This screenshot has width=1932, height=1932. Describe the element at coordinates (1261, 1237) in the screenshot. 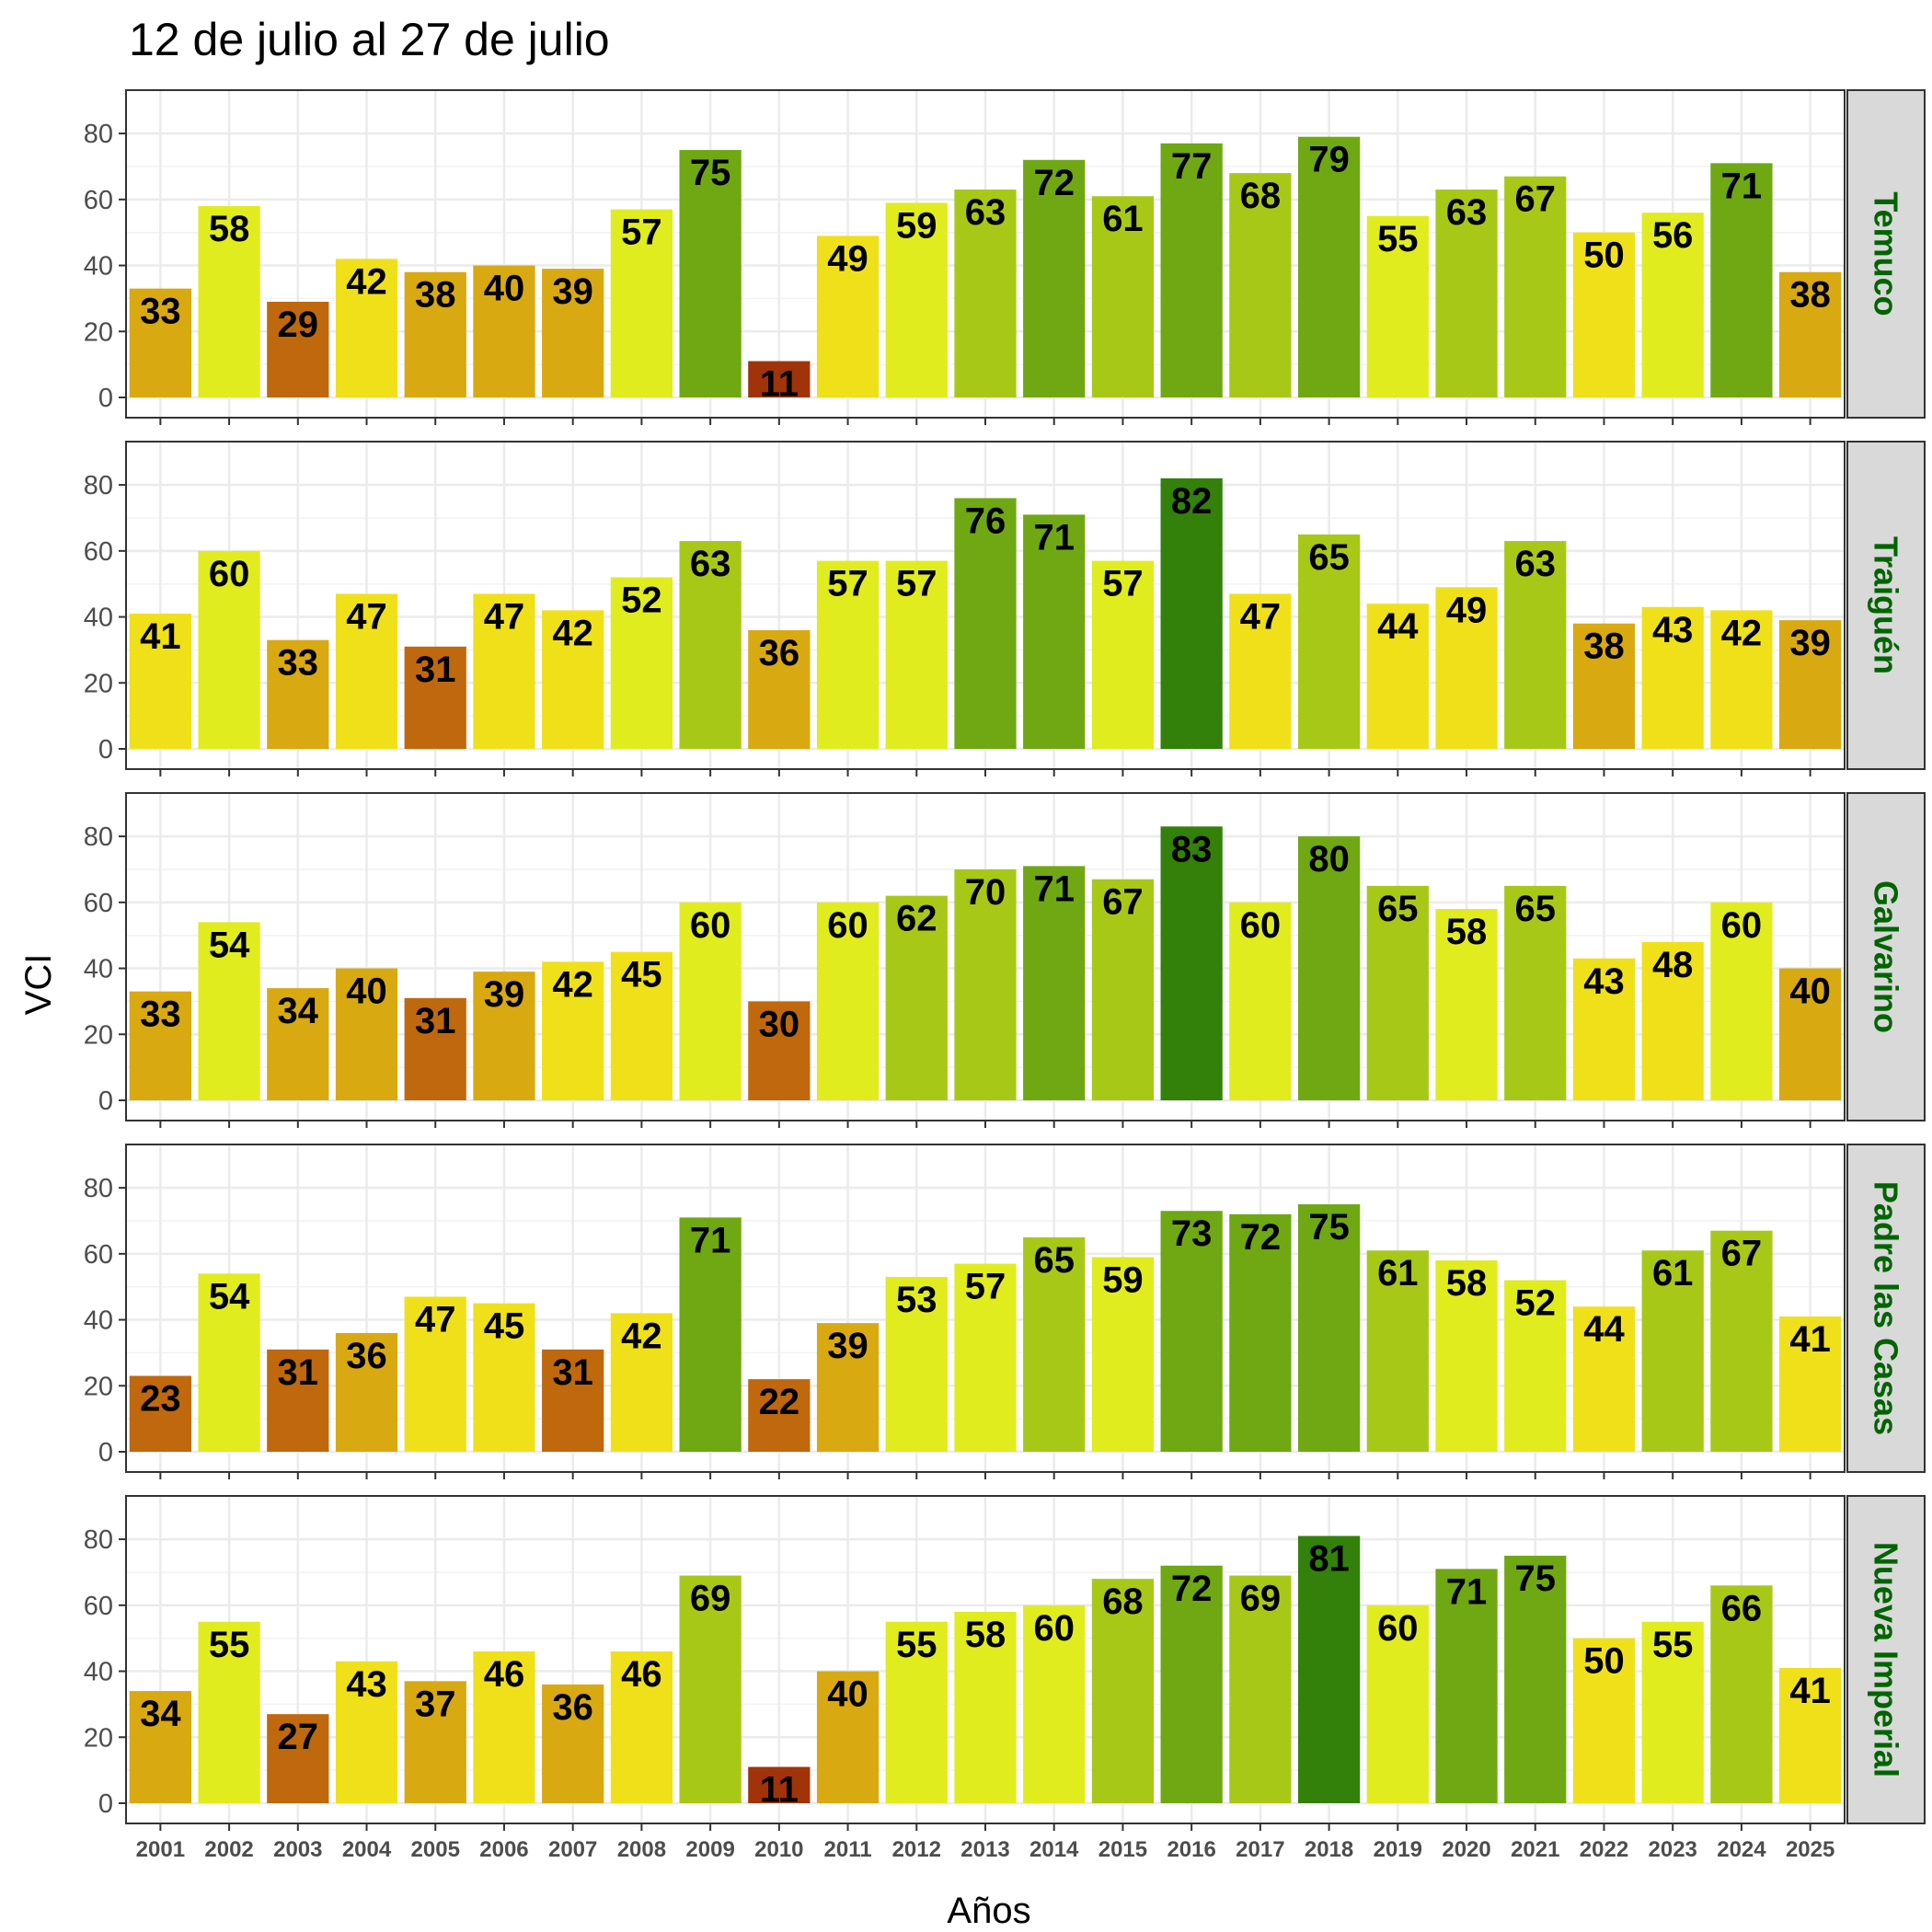

I see `bar-value-label: 72` at that location.